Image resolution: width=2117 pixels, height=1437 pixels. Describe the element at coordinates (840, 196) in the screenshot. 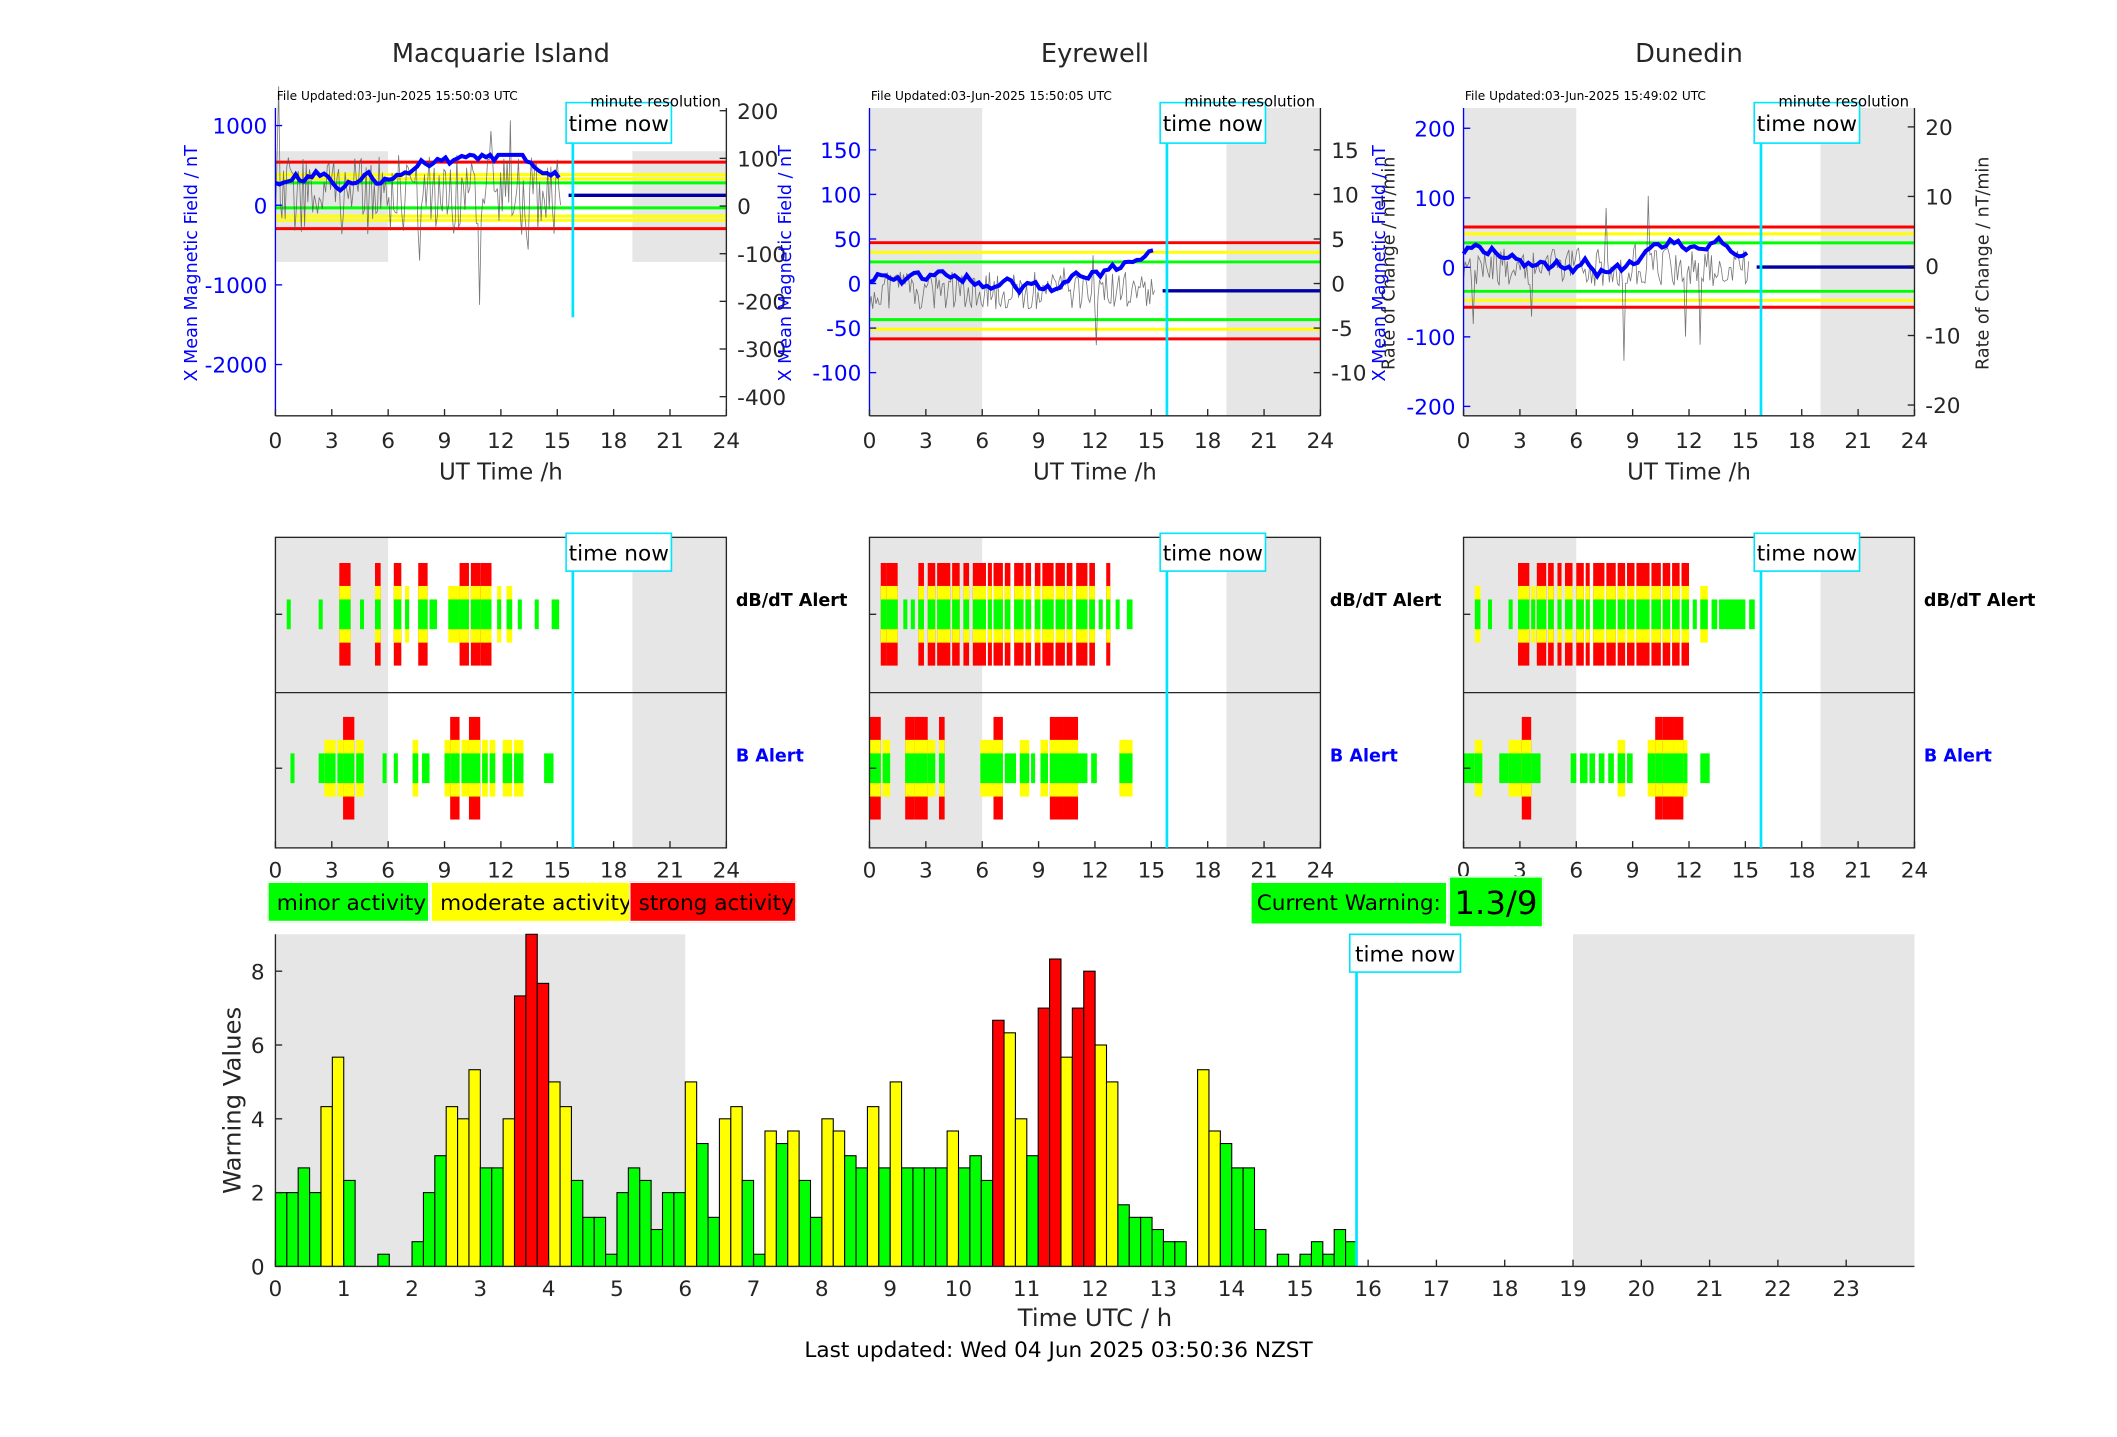

I see `left-tick-label: 100` at that location.